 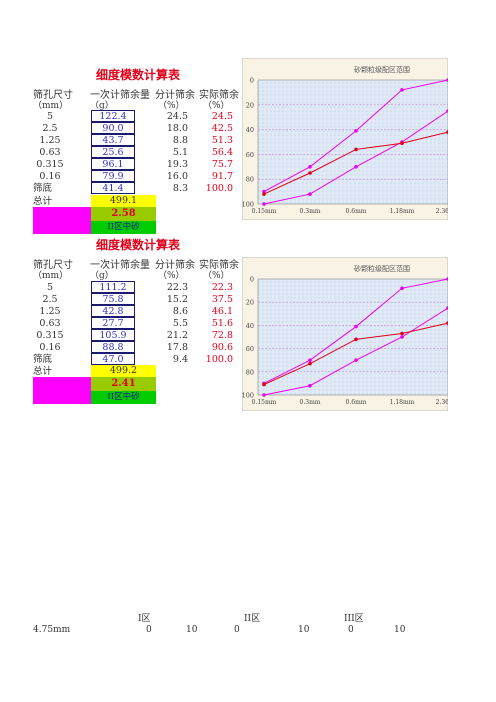 I want to click on sieve-mass-cell: 43.7, so click(x=113, y=140).